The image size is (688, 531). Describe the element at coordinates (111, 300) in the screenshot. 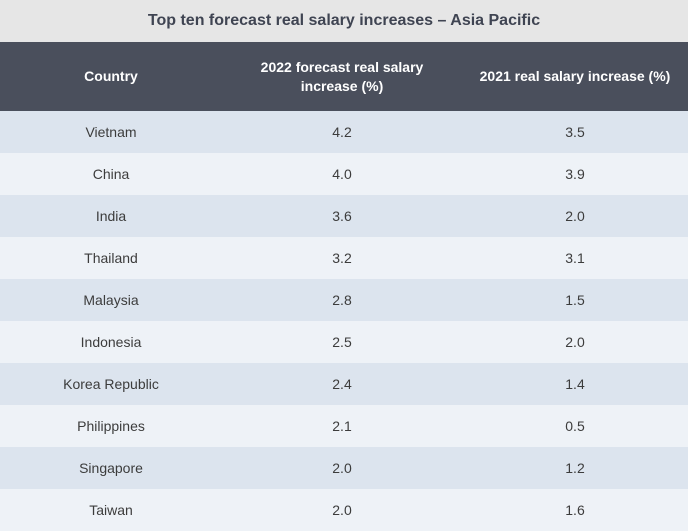

I see `country-cell: Malaysia` at that location.